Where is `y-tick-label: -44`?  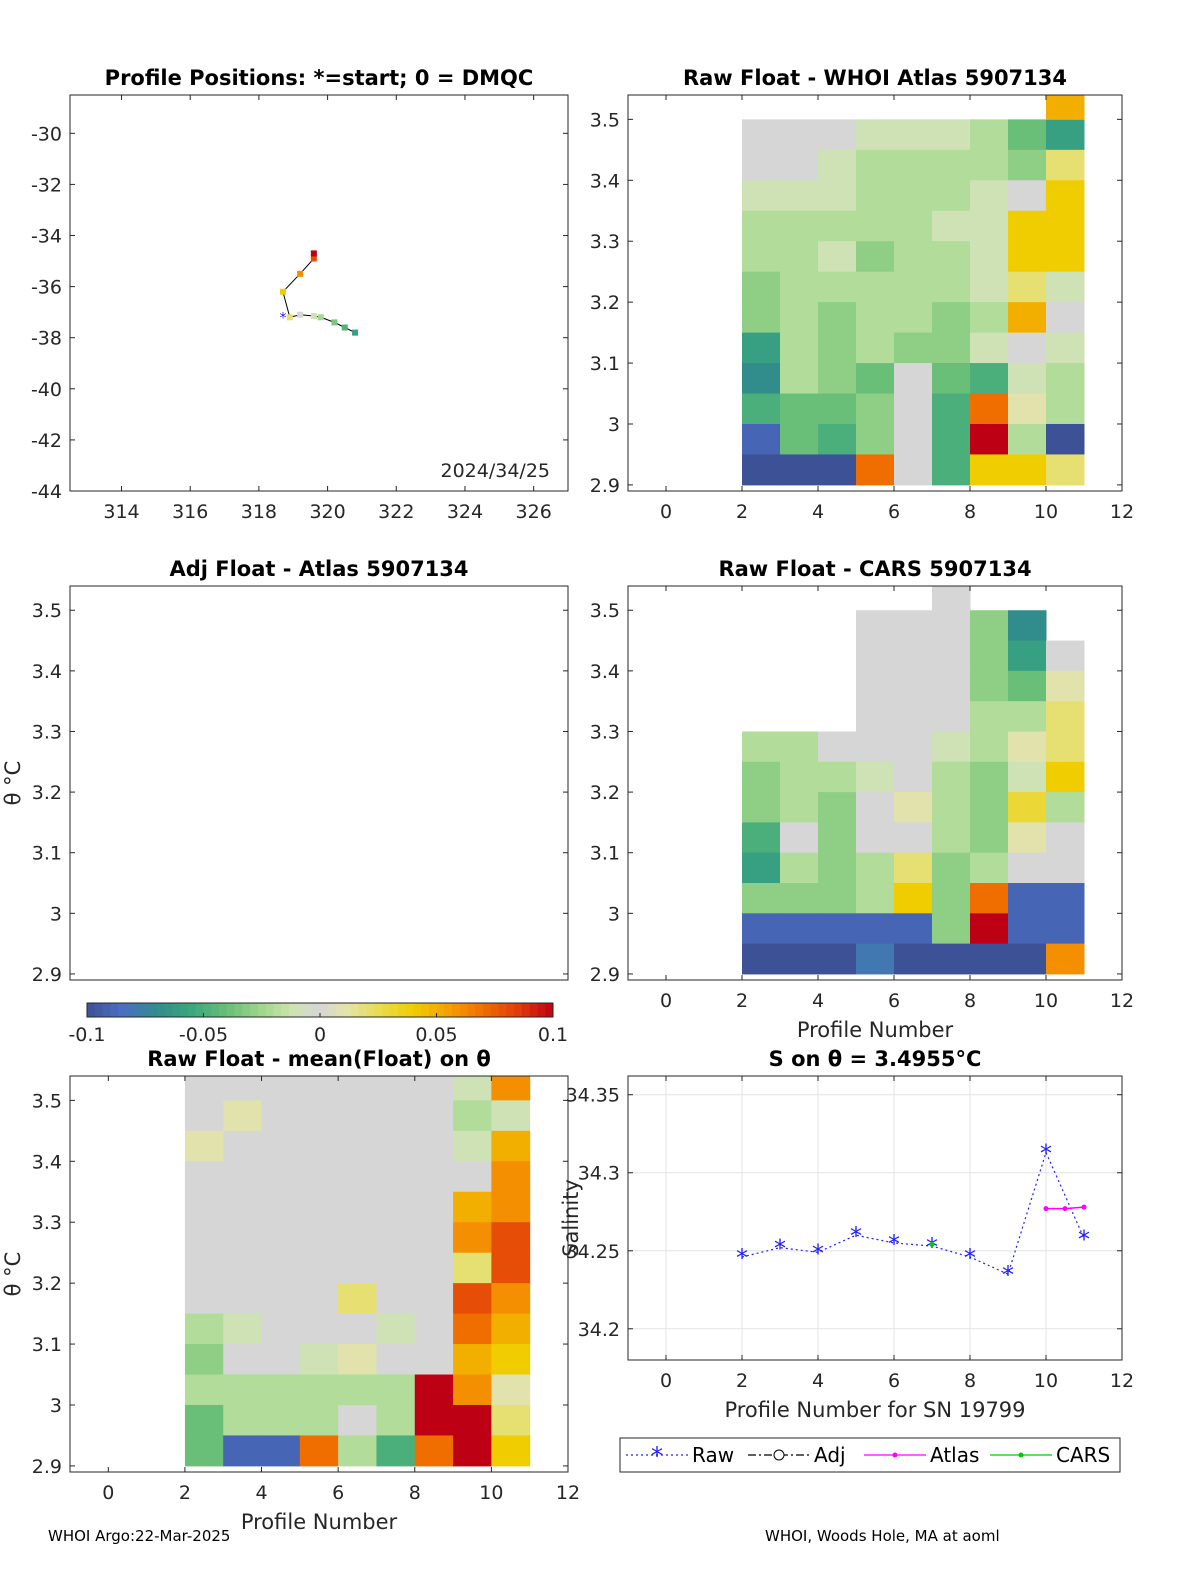
y-tick-label: -44 is located at coordinates (46, 492).